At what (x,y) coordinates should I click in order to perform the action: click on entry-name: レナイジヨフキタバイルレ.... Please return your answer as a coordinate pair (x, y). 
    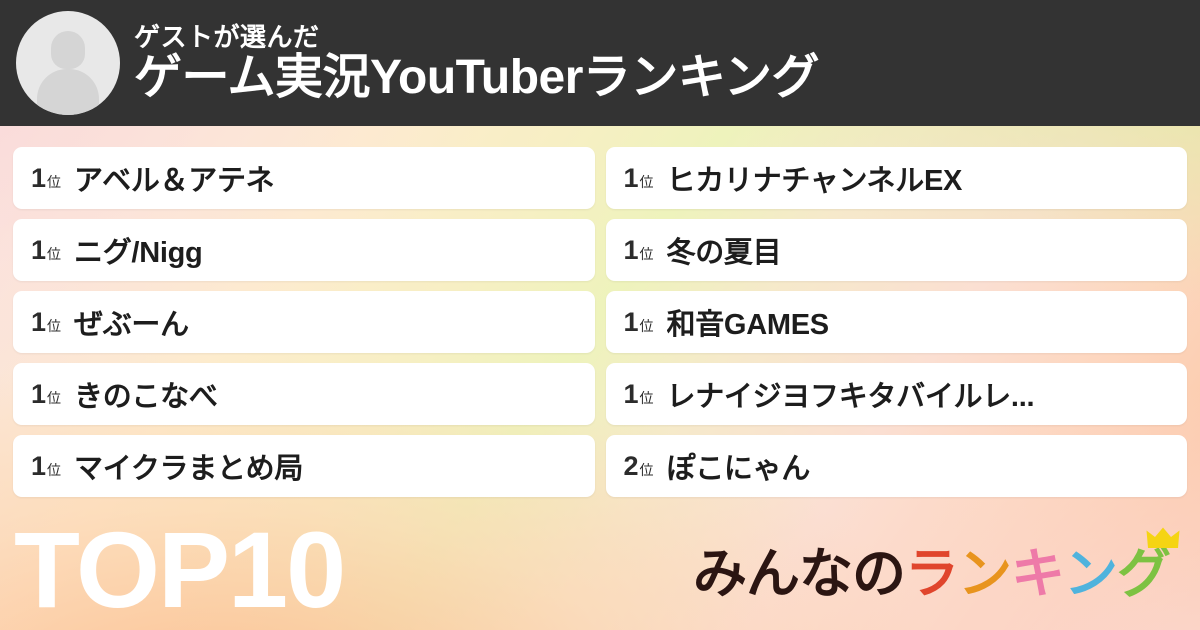
    Looking at the image, I should click on (850, 397).